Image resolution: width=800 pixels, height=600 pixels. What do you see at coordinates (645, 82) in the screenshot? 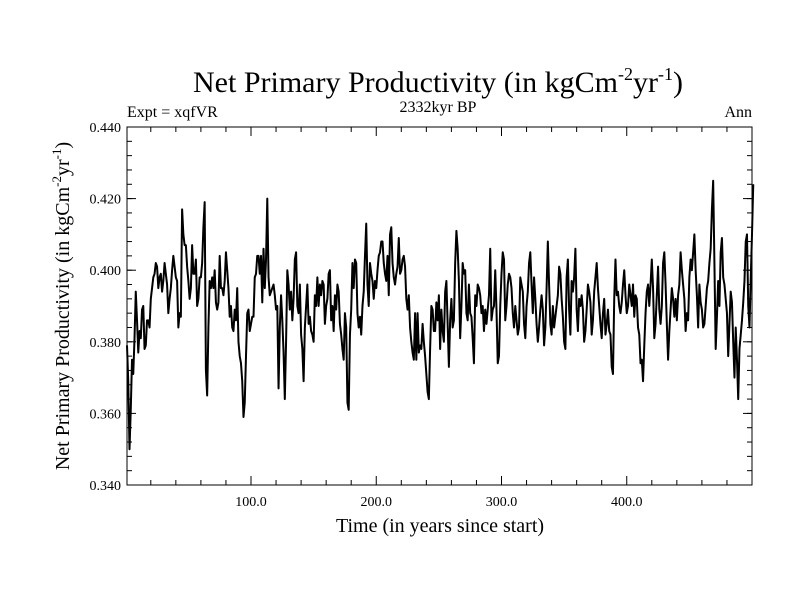
I see `chart-title-mid: yr` at bounding box center [645, 82].